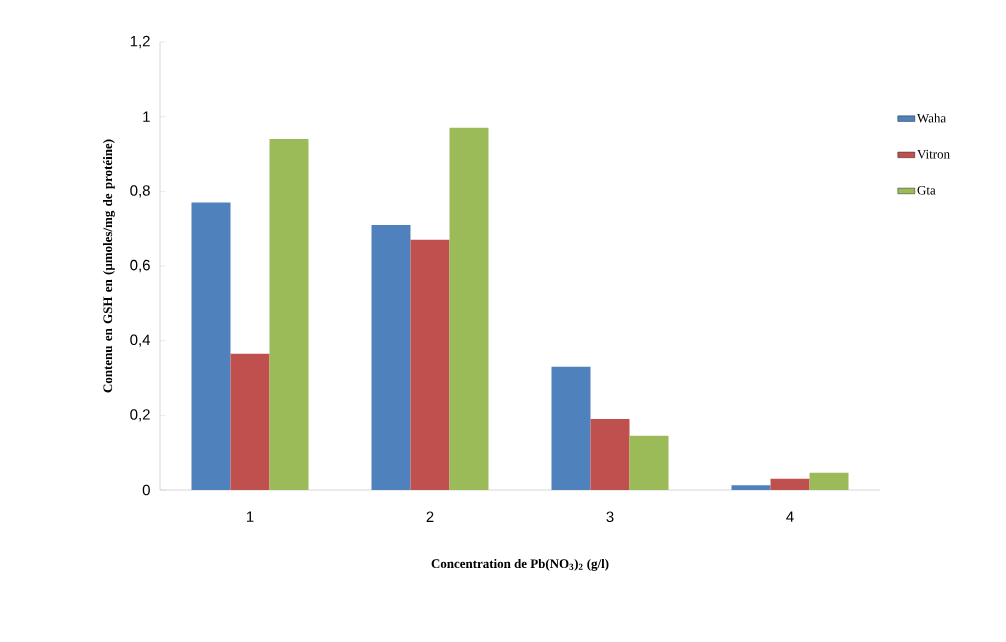  What do you see at coordinates (146, 490) in the screenshot?
I see `y-tick-label: 0` at bounding box center [146, 490].